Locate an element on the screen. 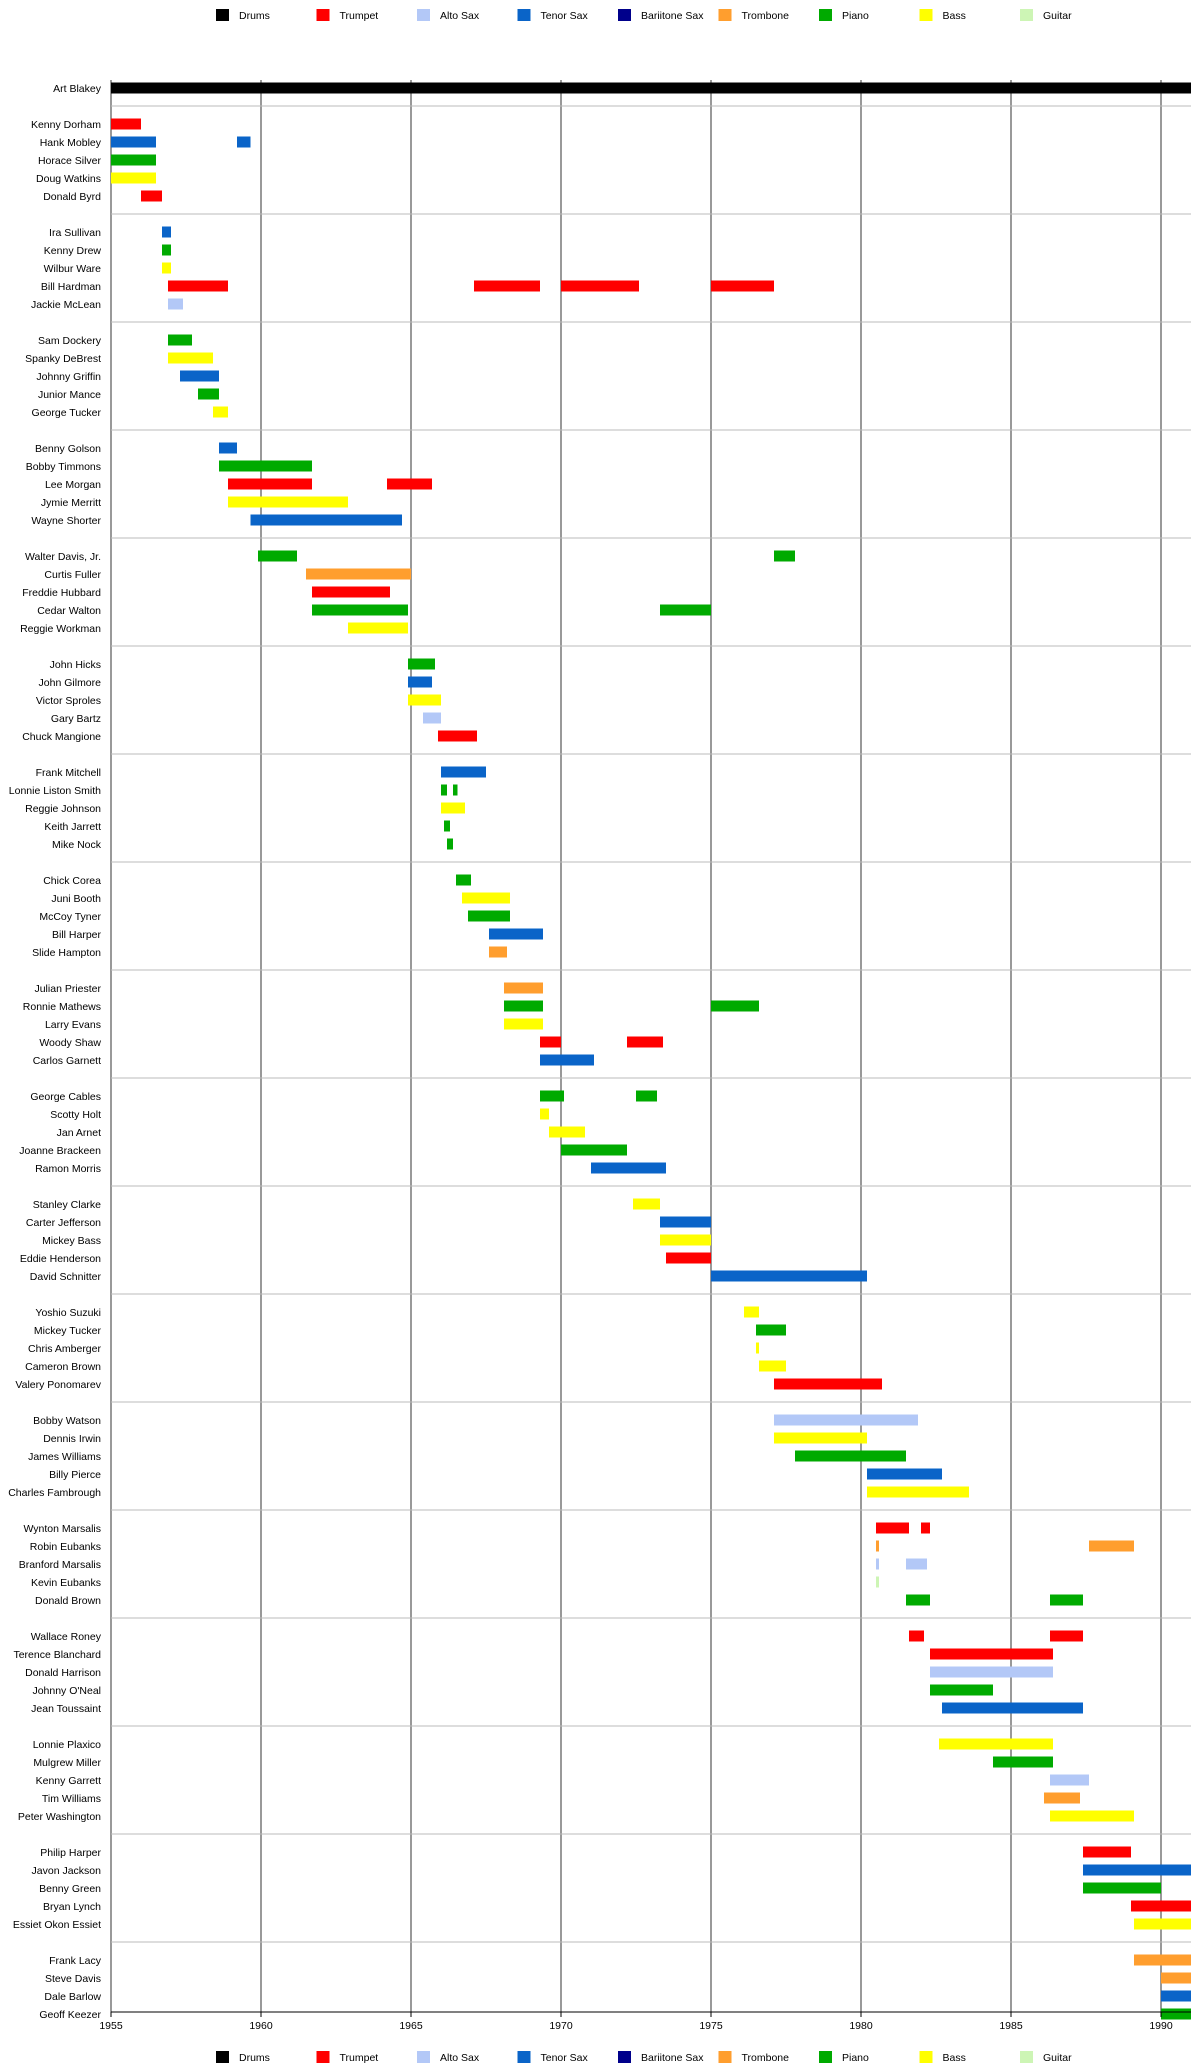 This screenshot has height=2072, width=1200. member-label-mickey-bass: Mickey Bass is located at coordinates (71, 1241).